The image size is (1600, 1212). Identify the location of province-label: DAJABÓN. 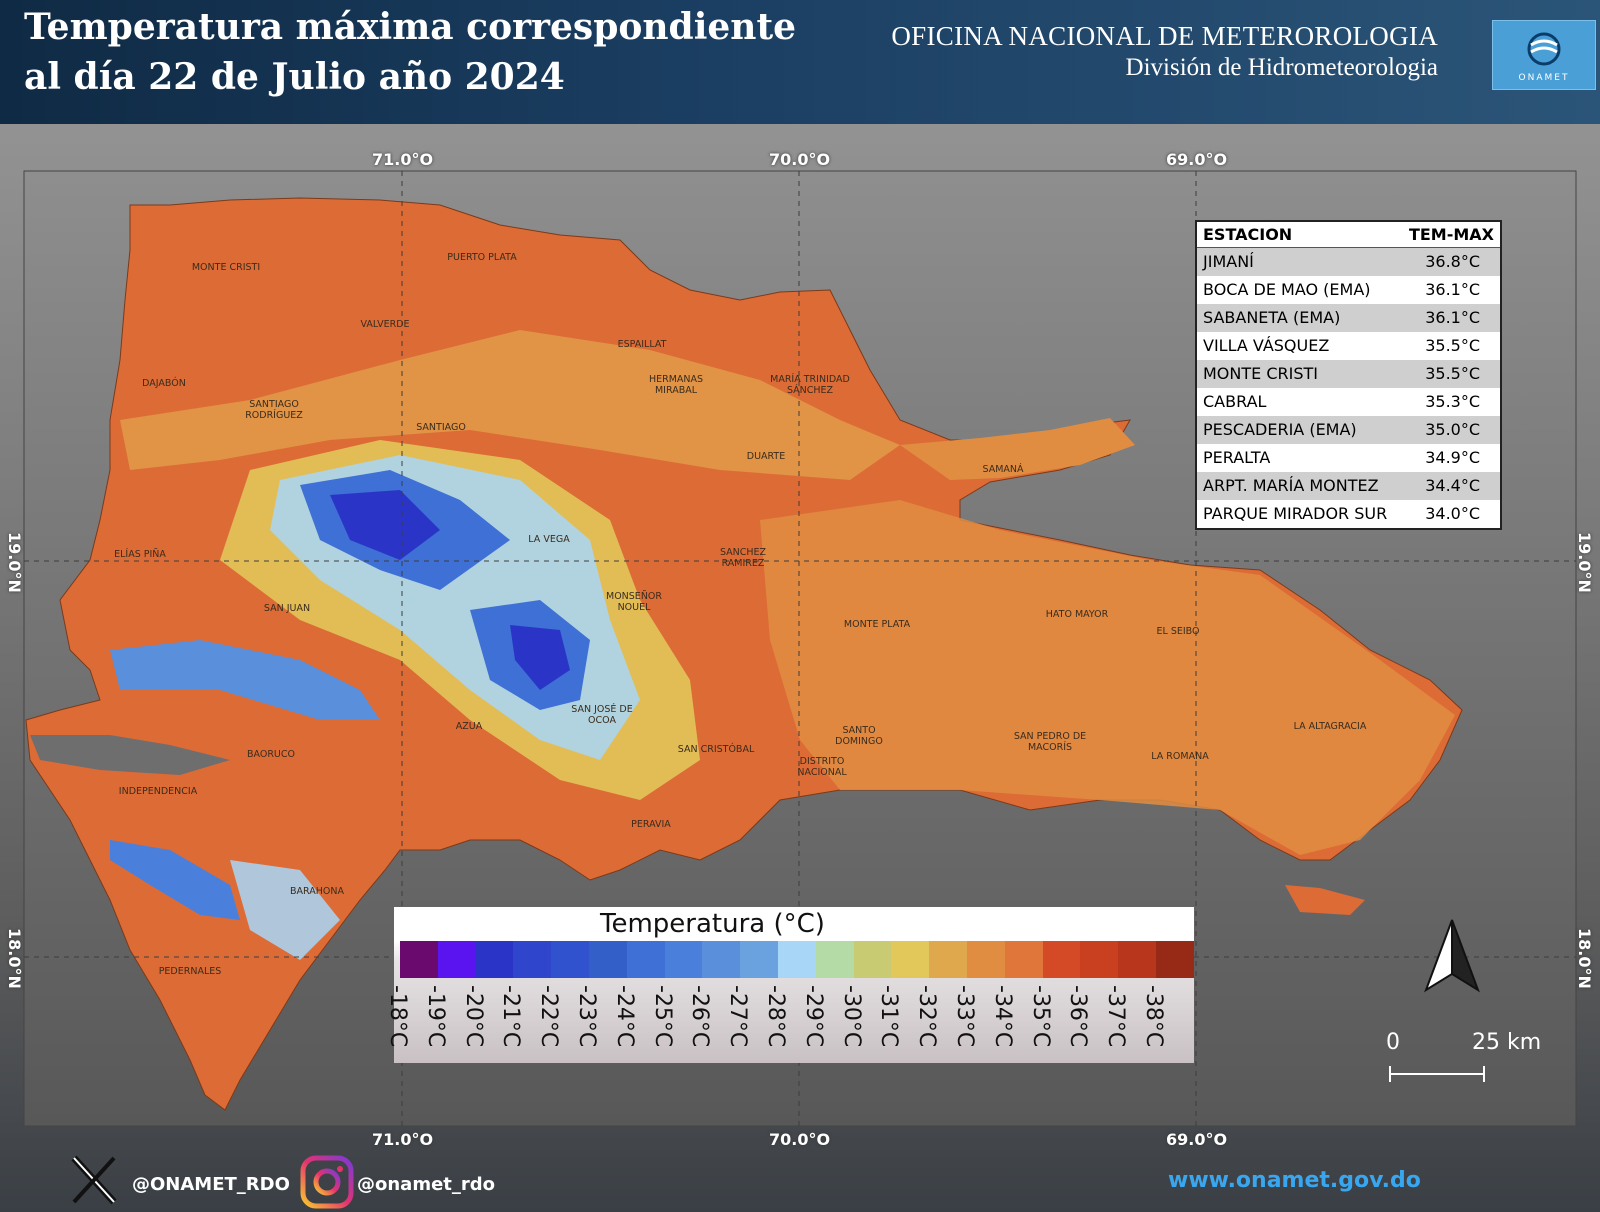
(164, 383).